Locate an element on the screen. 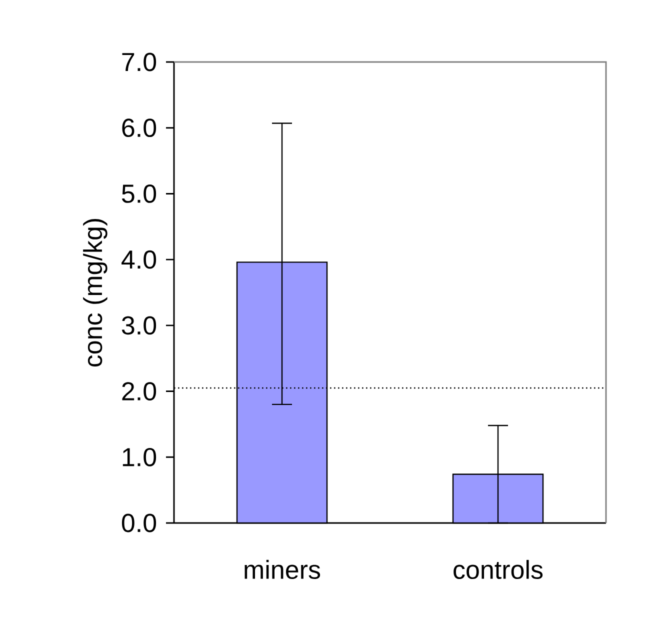  y-tick-label: 0.0 is located at coordinates (139, 523).